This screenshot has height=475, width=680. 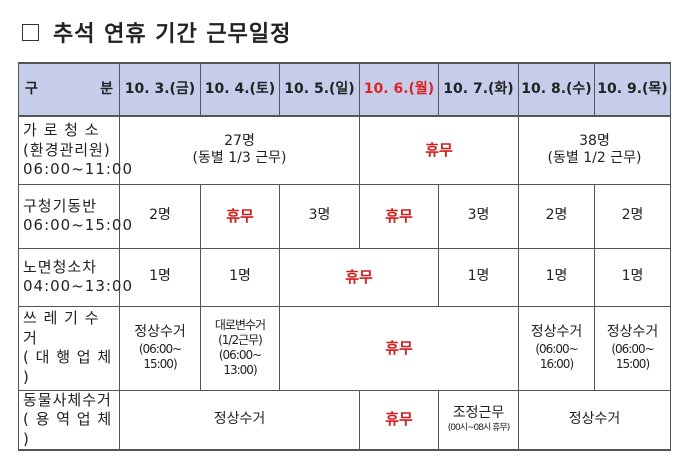 I want to click on page-title: 추석 연휴 기간 근무일정, so click(x=156, y=32).